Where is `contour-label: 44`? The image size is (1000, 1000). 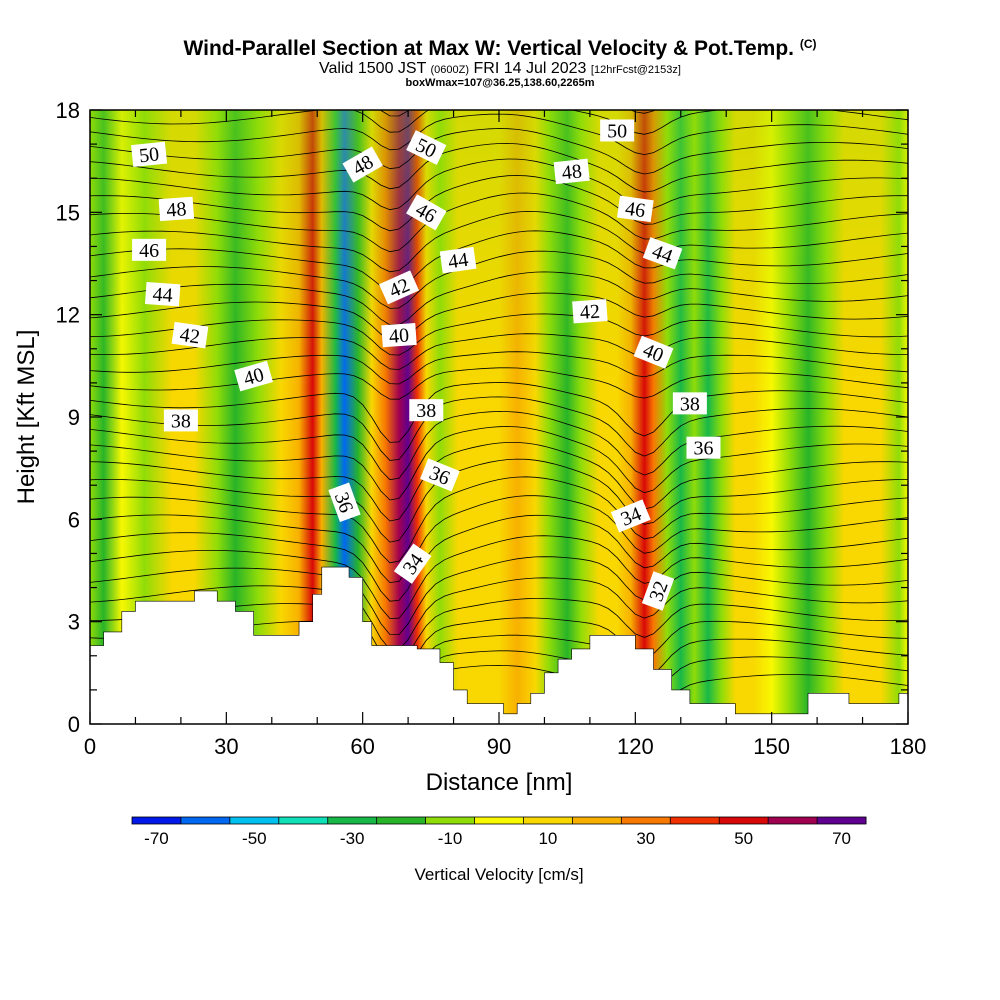 contour-label: 44 is located at coordinates (662, 253).